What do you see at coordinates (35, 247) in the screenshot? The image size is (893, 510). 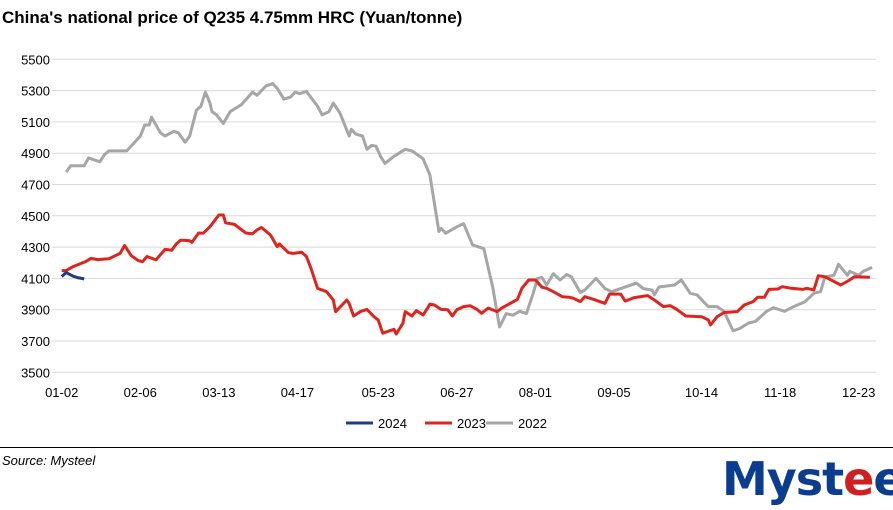 I see `y-tick-label: 4300` at bounding box center [35, 247].